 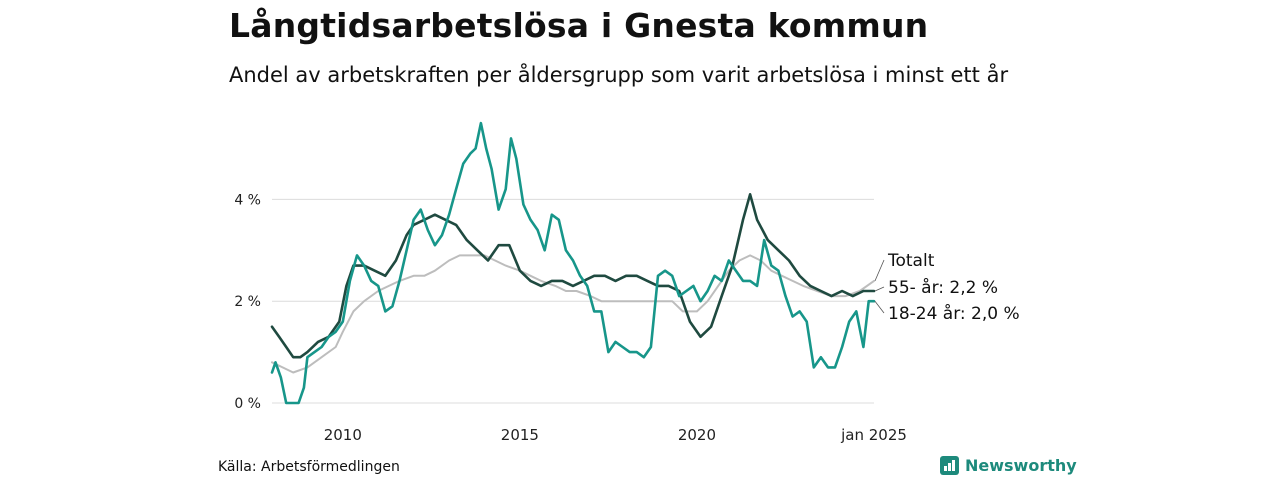 I want to click on x-tick-label: 2015, so click(x=520, y=435).